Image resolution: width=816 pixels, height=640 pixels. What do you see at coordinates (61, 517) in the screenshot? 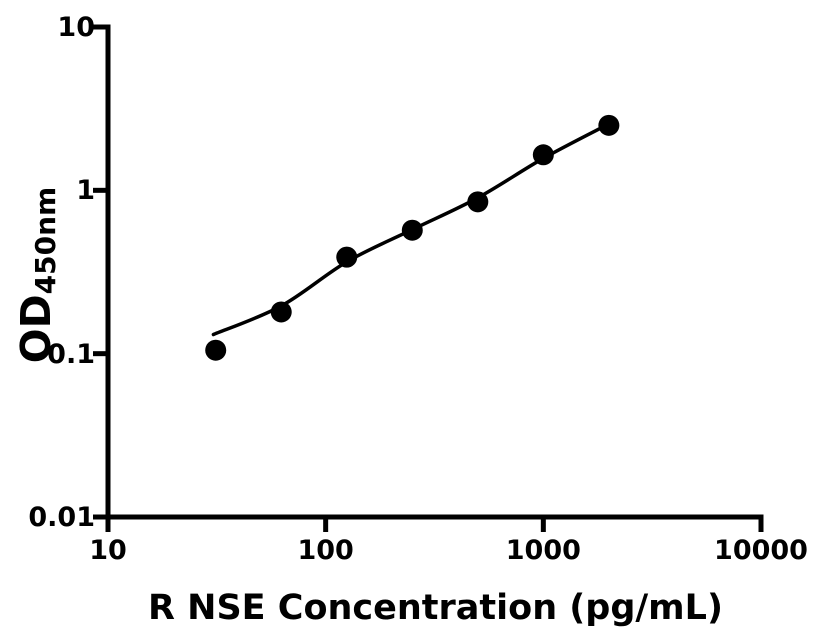
I see `y-tick-label: 0.01` at bounding box center [61, 517].